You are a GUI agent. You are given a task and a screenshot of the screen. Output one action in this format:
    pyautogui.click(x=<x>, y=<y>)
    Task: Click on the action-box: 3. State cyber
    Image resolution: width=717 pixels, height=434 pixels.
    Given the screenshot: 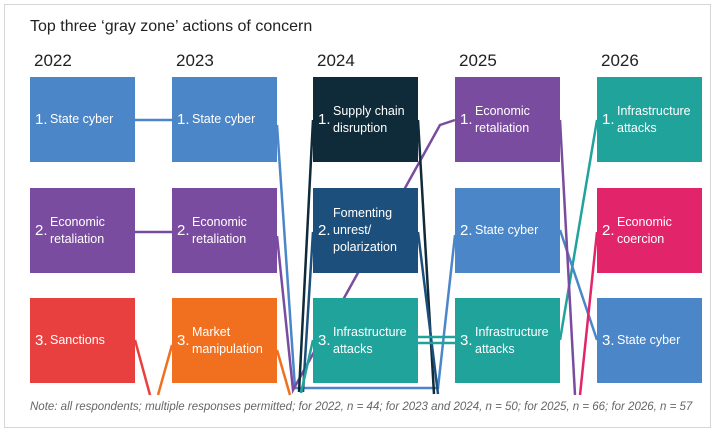 What is the action you would take?
    pyautogui.click(x=649, y=340)
    